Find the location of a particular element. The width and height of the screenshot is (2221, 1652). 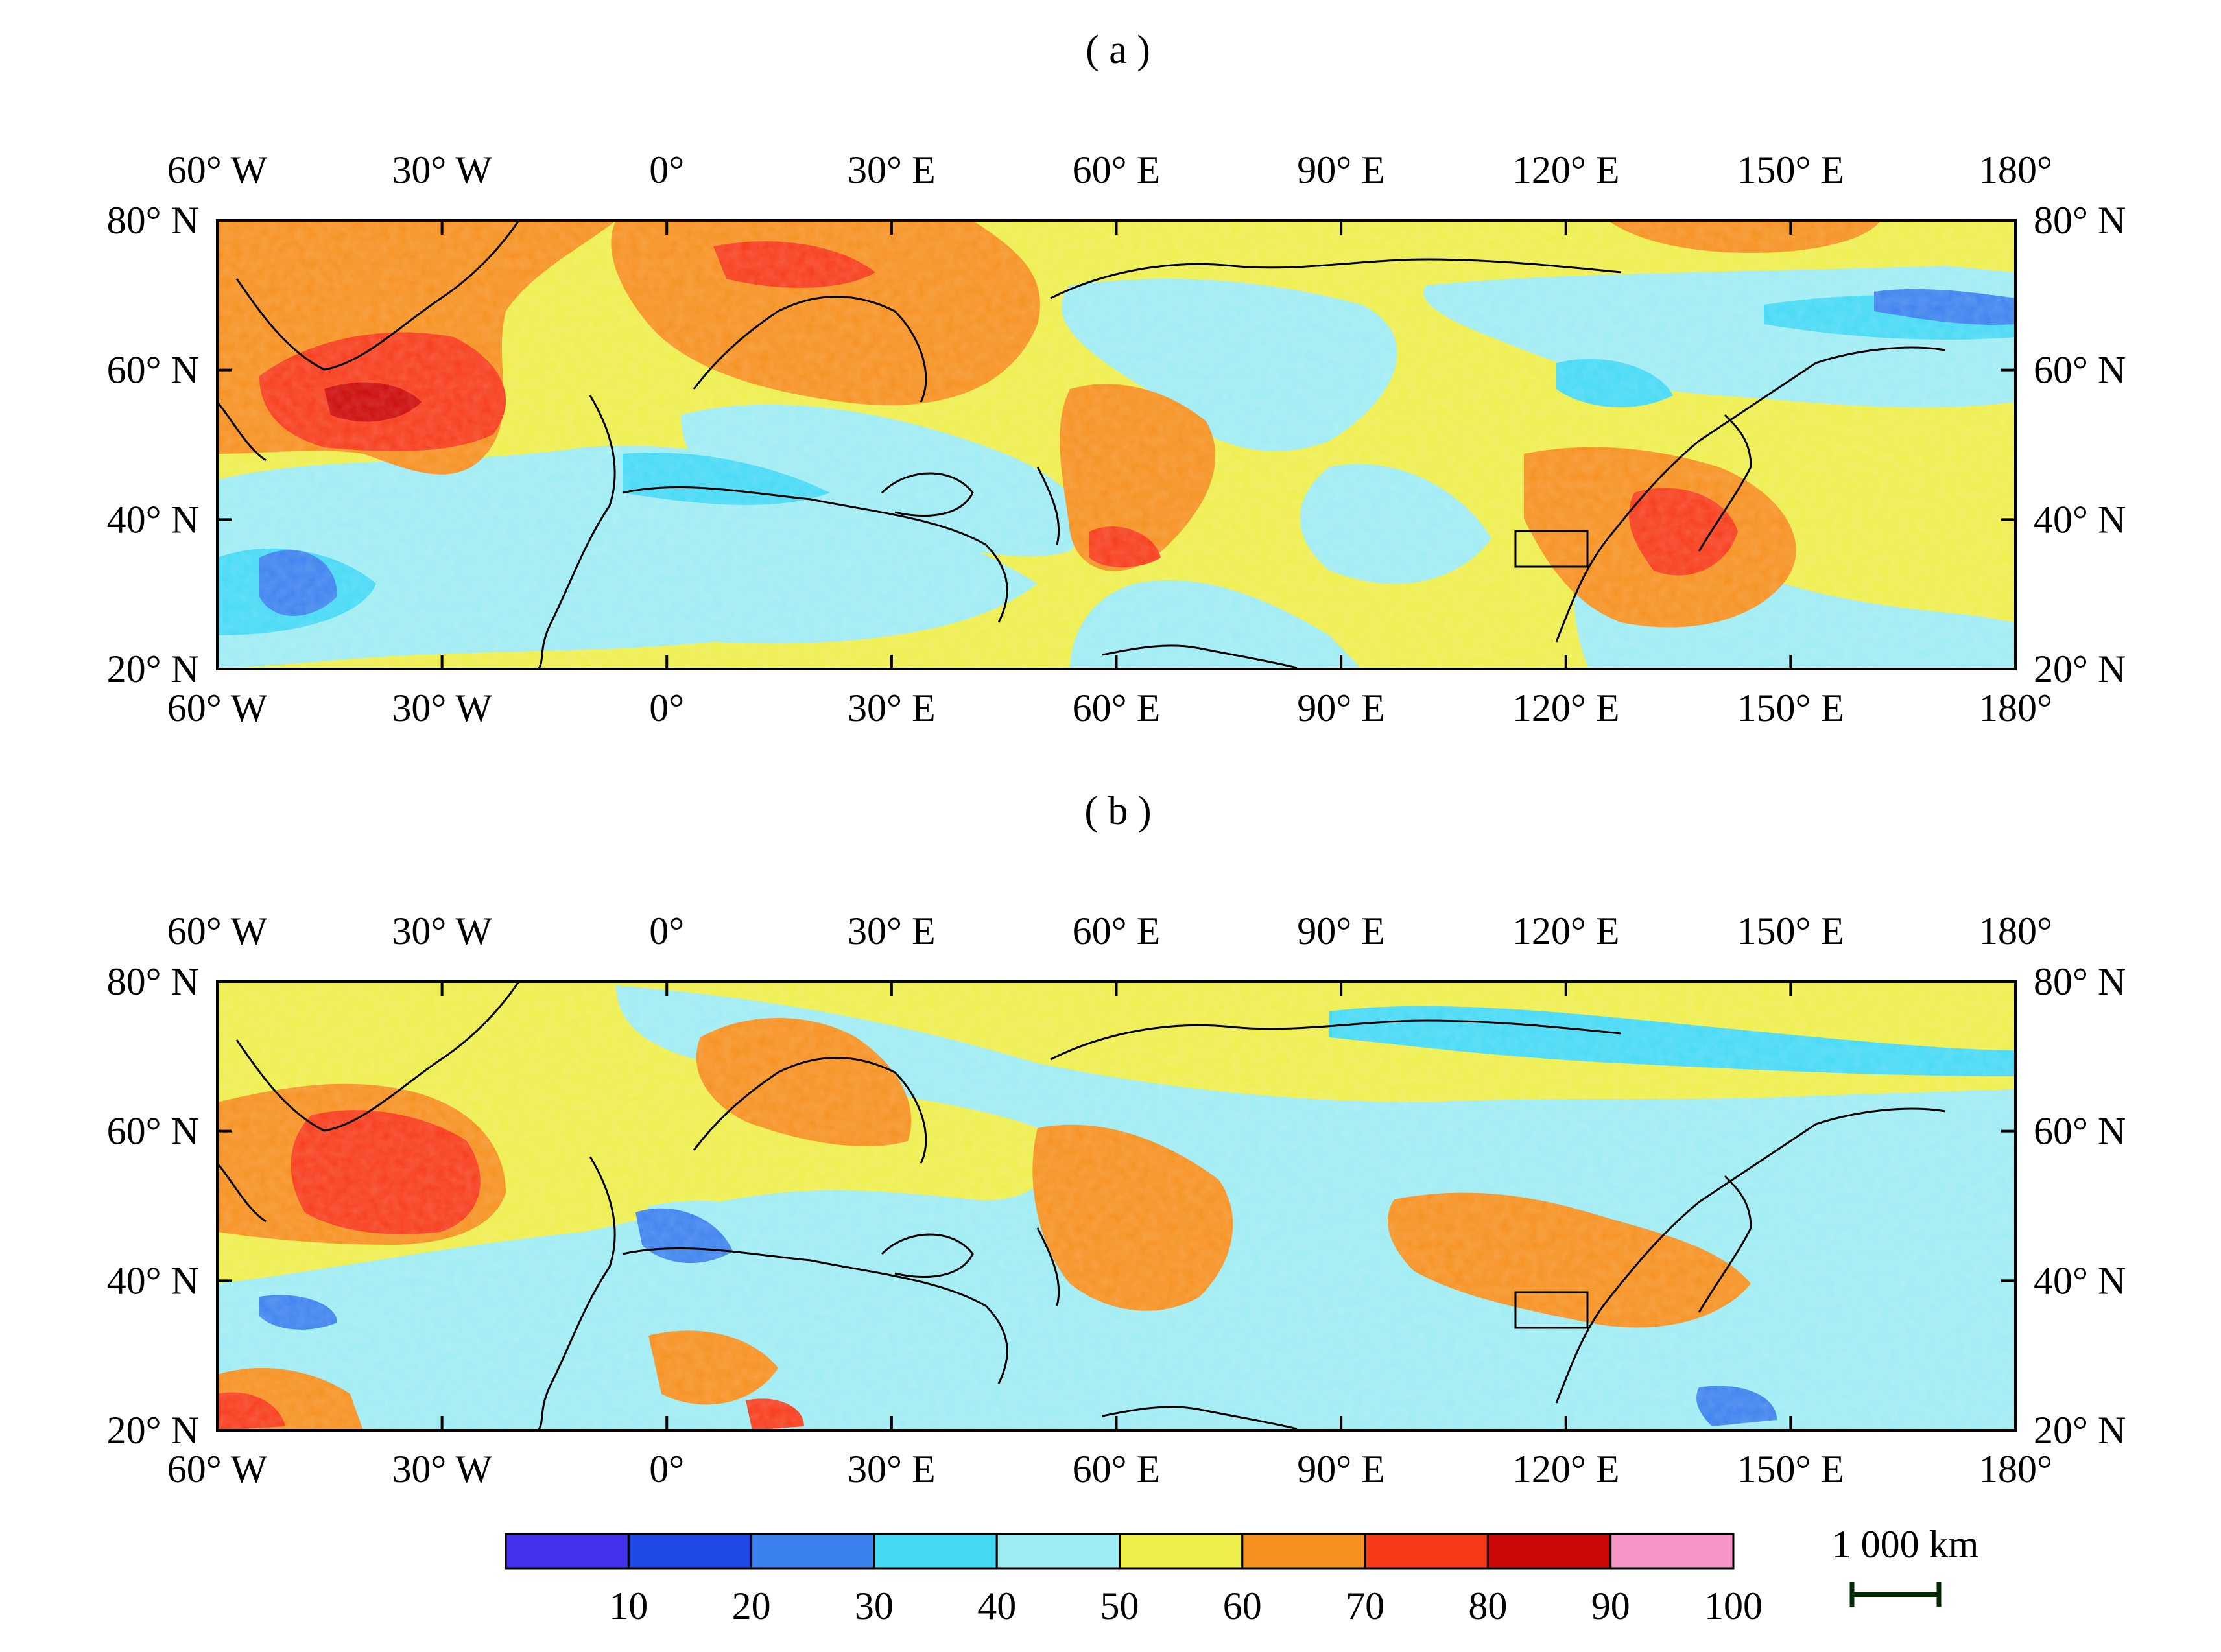

scale-bar: 1 000 km is located at coordinates (1905, 1565).